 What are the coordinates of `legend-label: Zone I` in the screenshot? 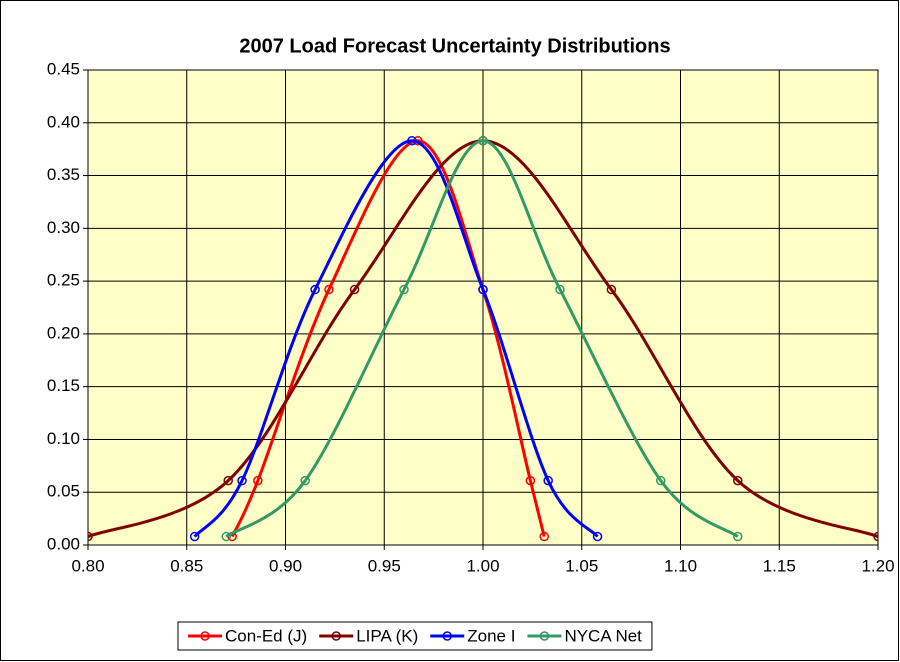 It's located at (491, 635).